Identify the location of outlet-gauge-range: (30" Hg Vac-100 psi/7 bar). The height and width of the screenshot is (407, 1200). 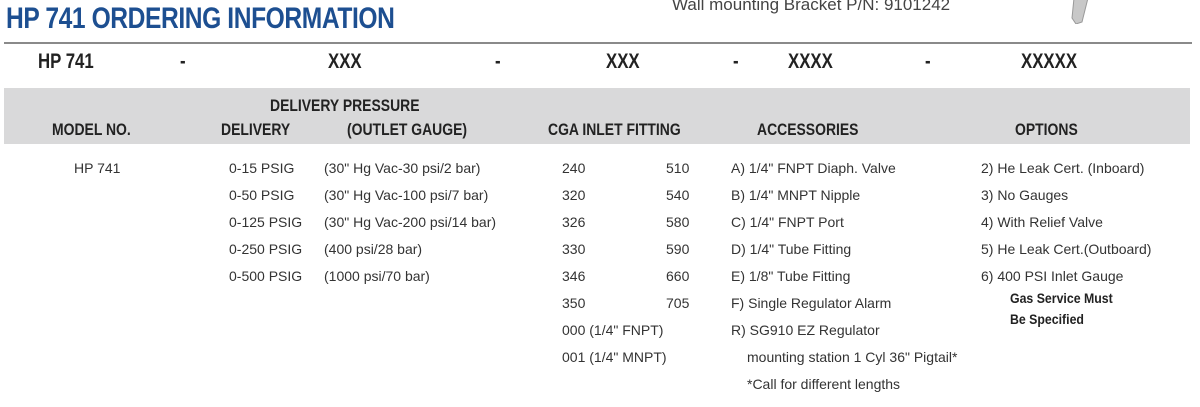
(406, 195).